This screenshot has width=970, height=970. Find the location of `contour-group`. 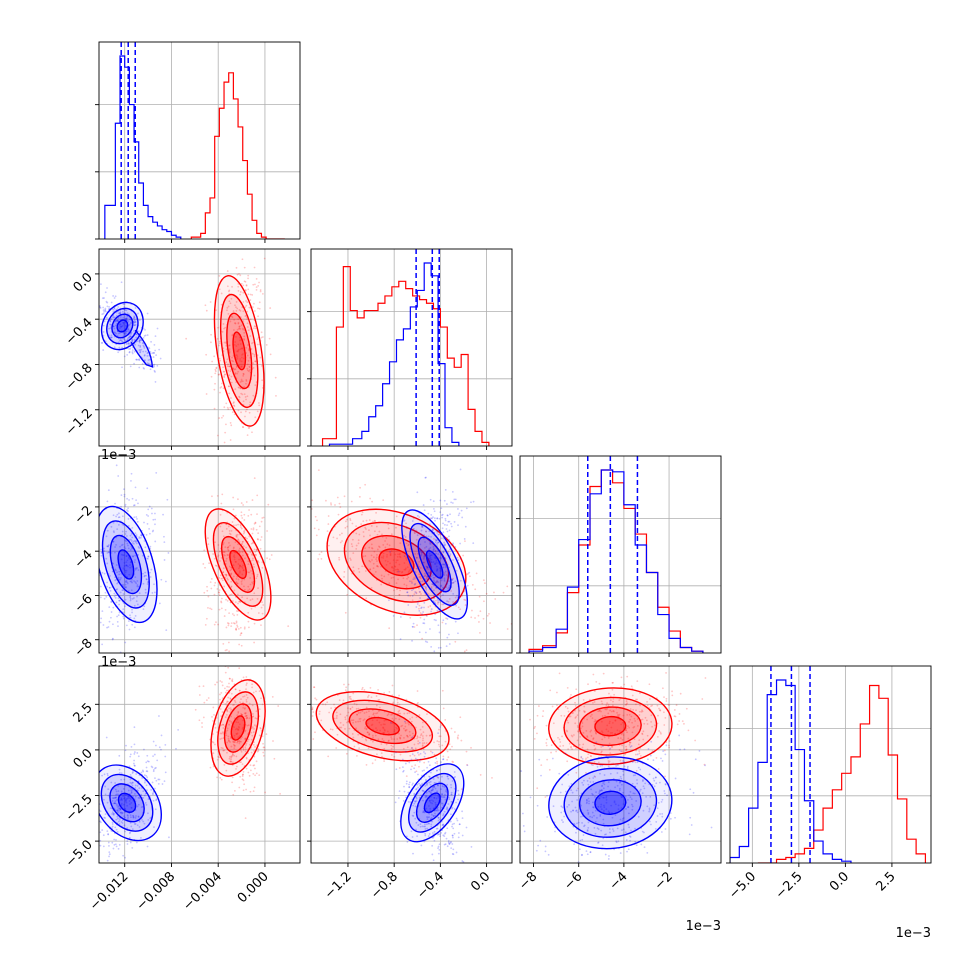

contour-group is located at coordinates (238, 564).